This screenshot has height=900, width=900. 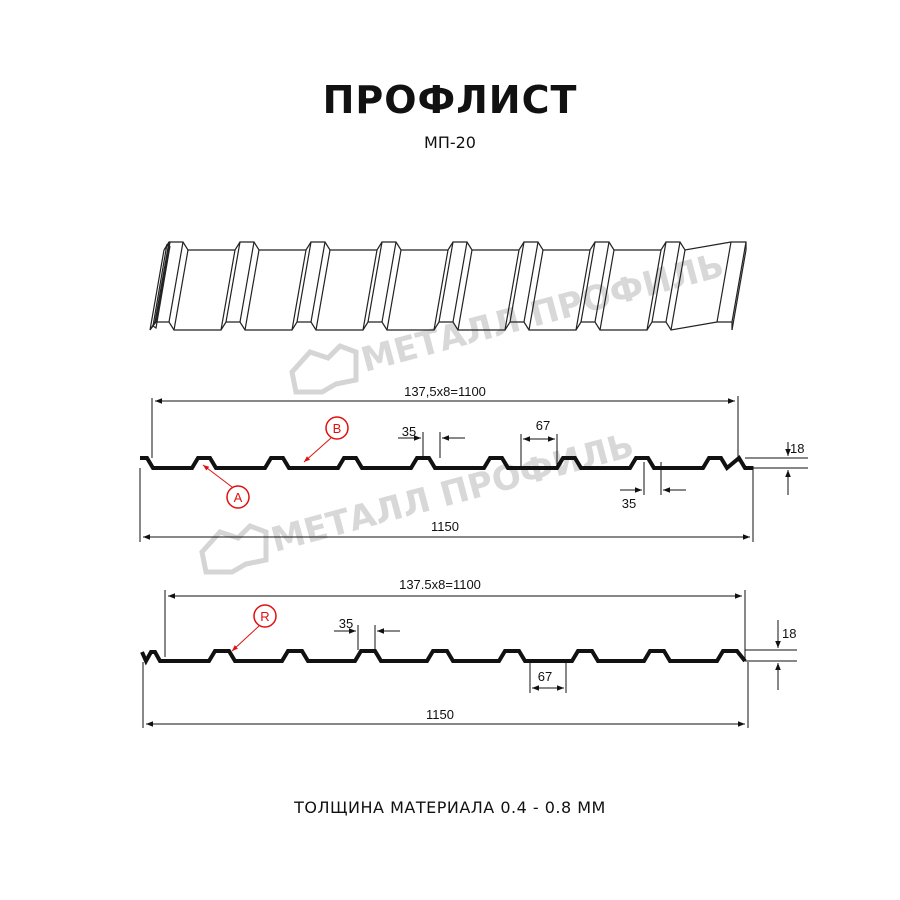 I want to click on working-width-label: 137,5x8=1100, so click(x=445, y=391).